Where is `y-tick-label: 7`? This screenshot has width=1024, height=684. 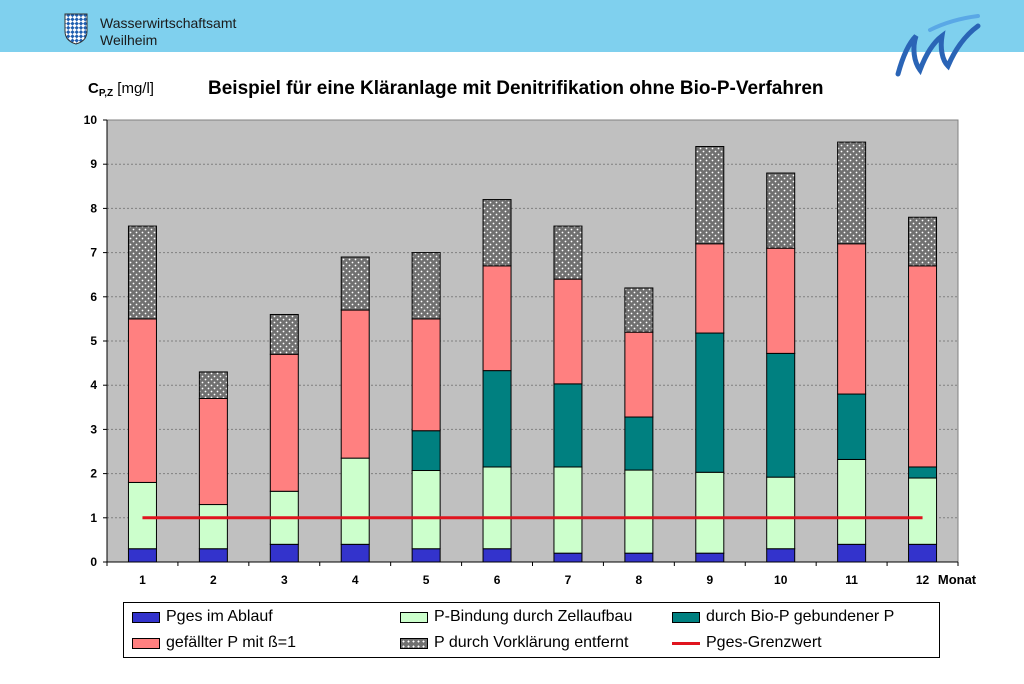
y-tick-label: 7 is located at coordinates (93, 253).